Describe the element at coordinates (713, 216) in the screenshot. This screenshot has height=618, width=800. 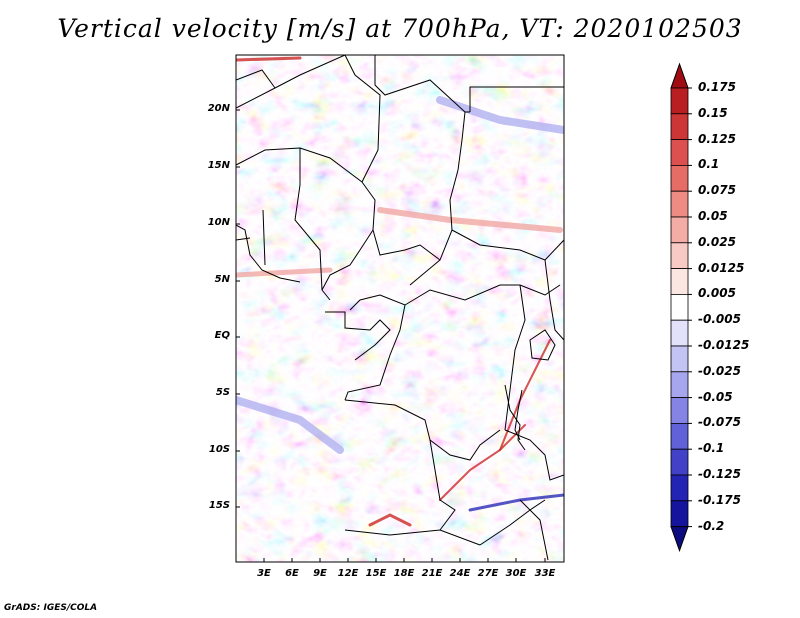
I see `colorbar-label: 0.05` at that location.